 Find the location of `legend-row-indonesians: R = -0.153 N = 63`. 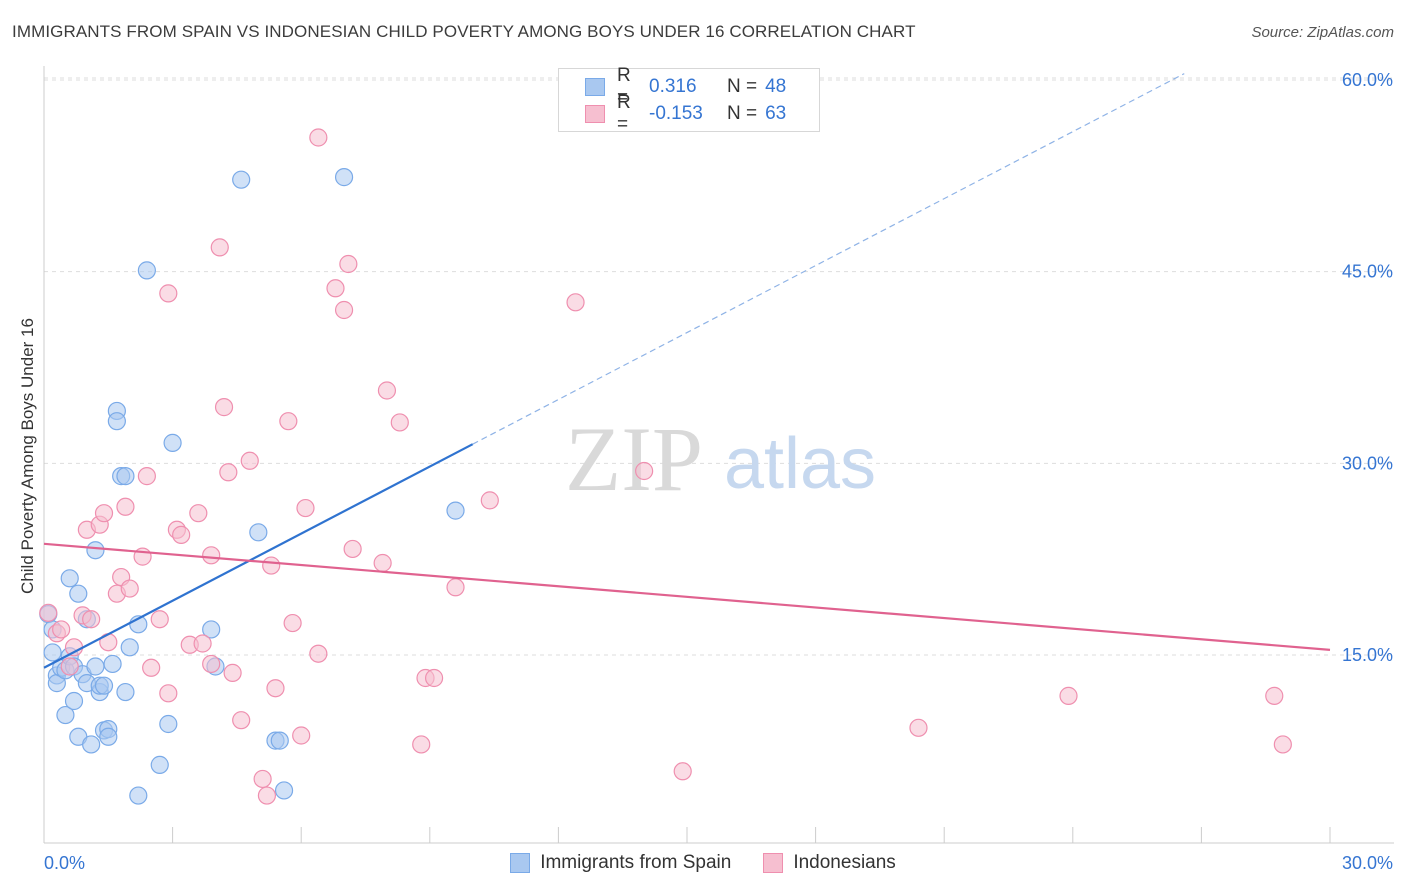

legend-row-indonesians: R = -0.153 N = 63 is located at coordinates (686, 113).